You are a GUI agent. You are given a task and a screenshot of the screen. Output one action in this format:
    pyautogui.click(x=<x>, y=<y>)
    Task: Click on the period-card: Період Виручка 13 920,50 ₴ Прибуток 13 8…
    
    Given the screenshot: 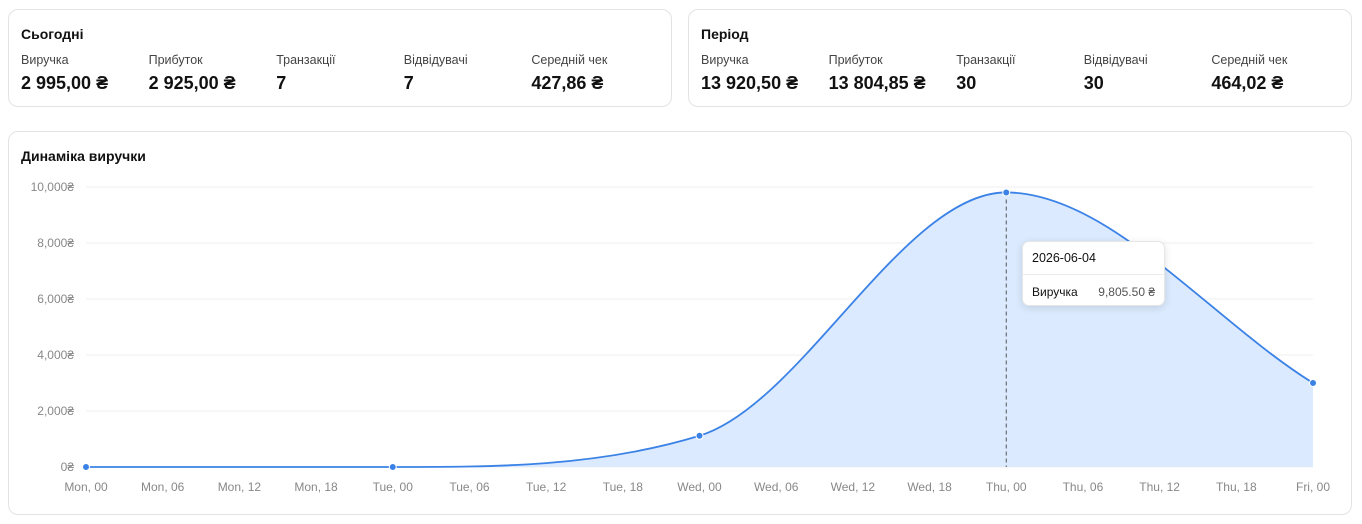 What is the action you would take?
    pyautogui.click(x=1020, y=58)
    